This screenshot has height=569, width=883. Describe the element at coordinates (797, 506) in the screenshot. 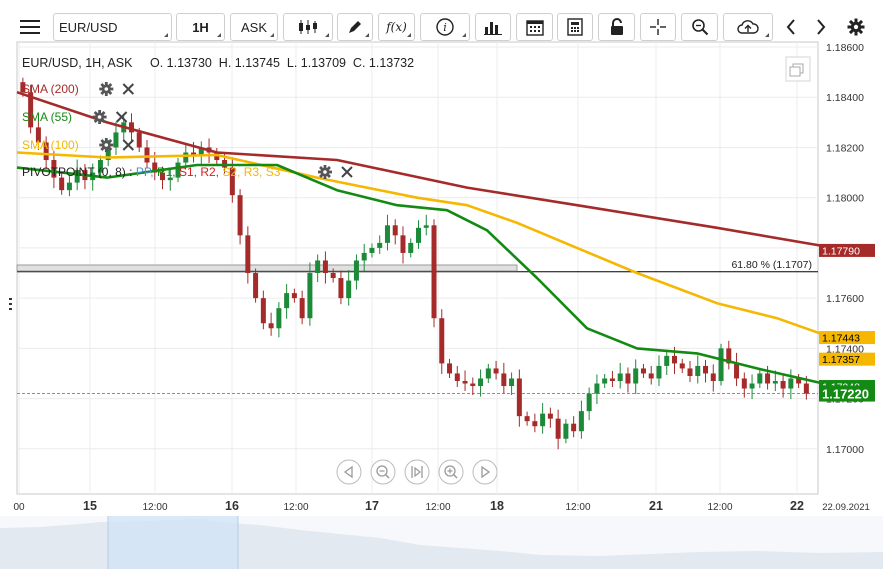

I see `x-tick-label: 22` at that location.